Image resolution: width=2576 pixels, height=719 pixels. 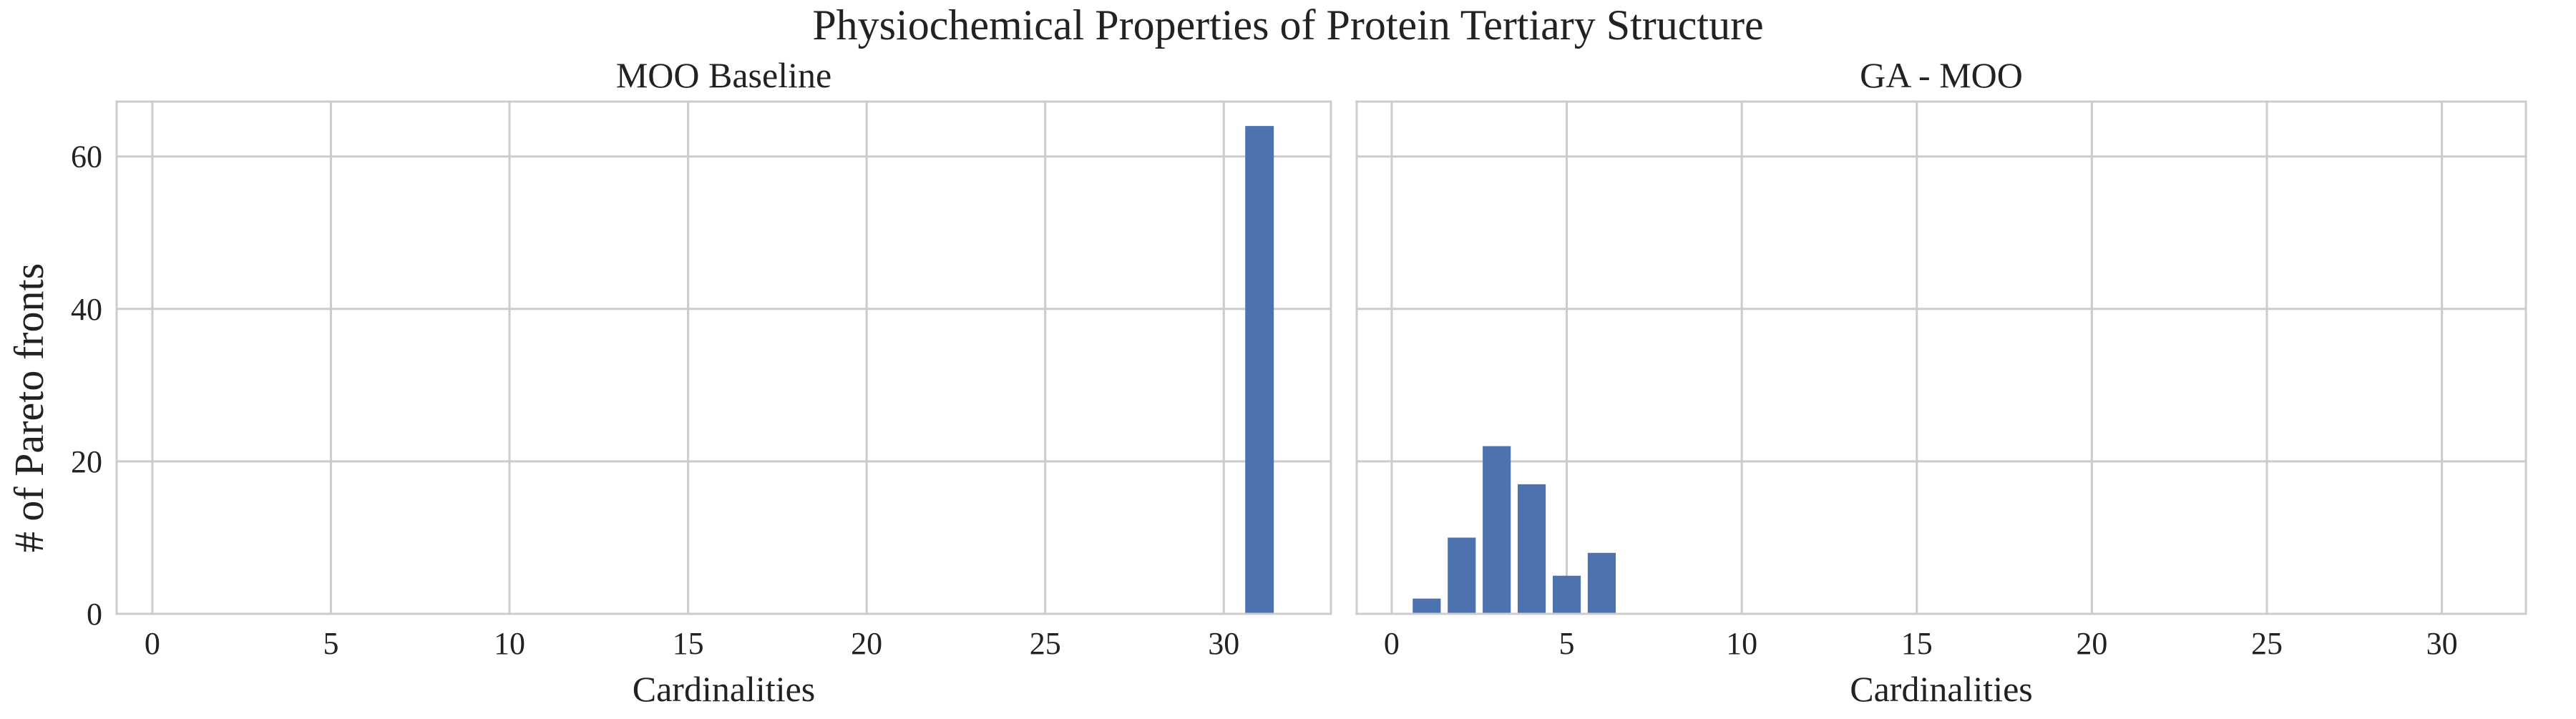 What do you see at coordinates (86, 462) in the screenshot?
I see `y-tick-label: 20` at bounding box center [86, 462].